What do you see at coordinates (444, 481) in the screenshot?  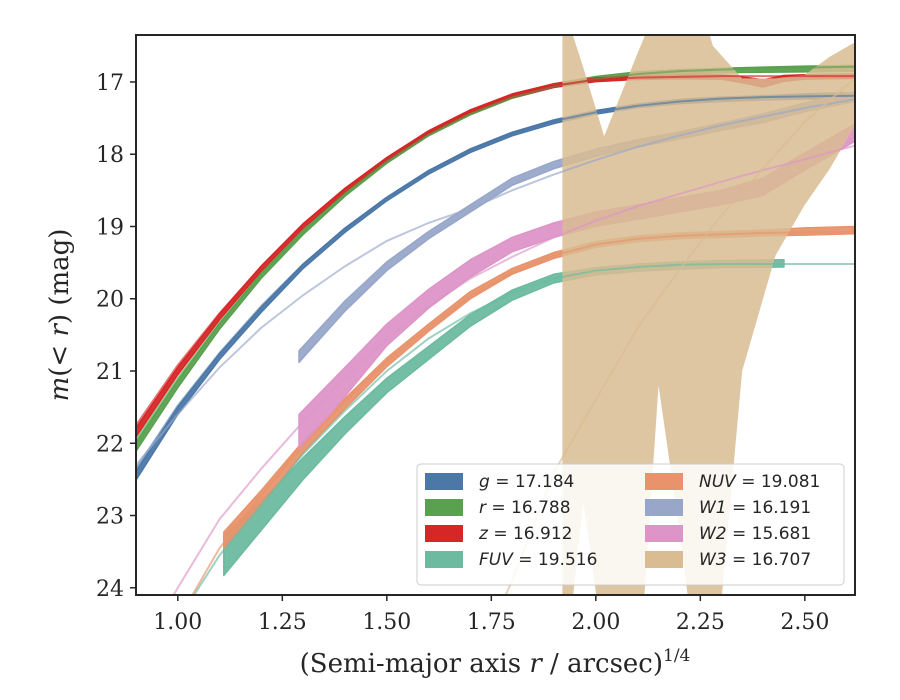 I see `legend-swatch-g` at bounding box center [444, 481].